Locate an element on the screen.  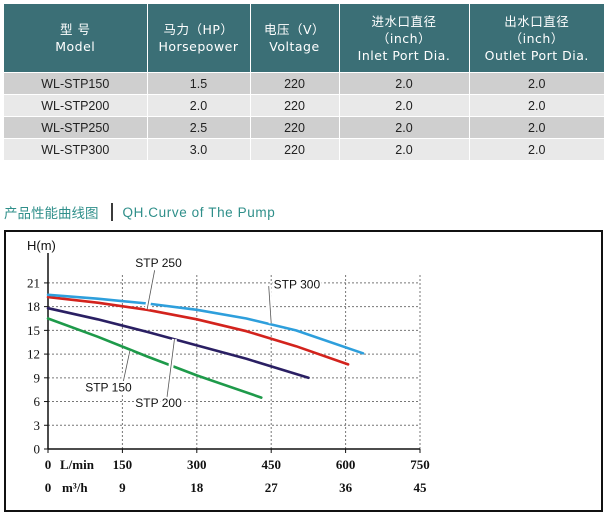
header-model-cn: 型 号 is located at coordinates (75, 29).